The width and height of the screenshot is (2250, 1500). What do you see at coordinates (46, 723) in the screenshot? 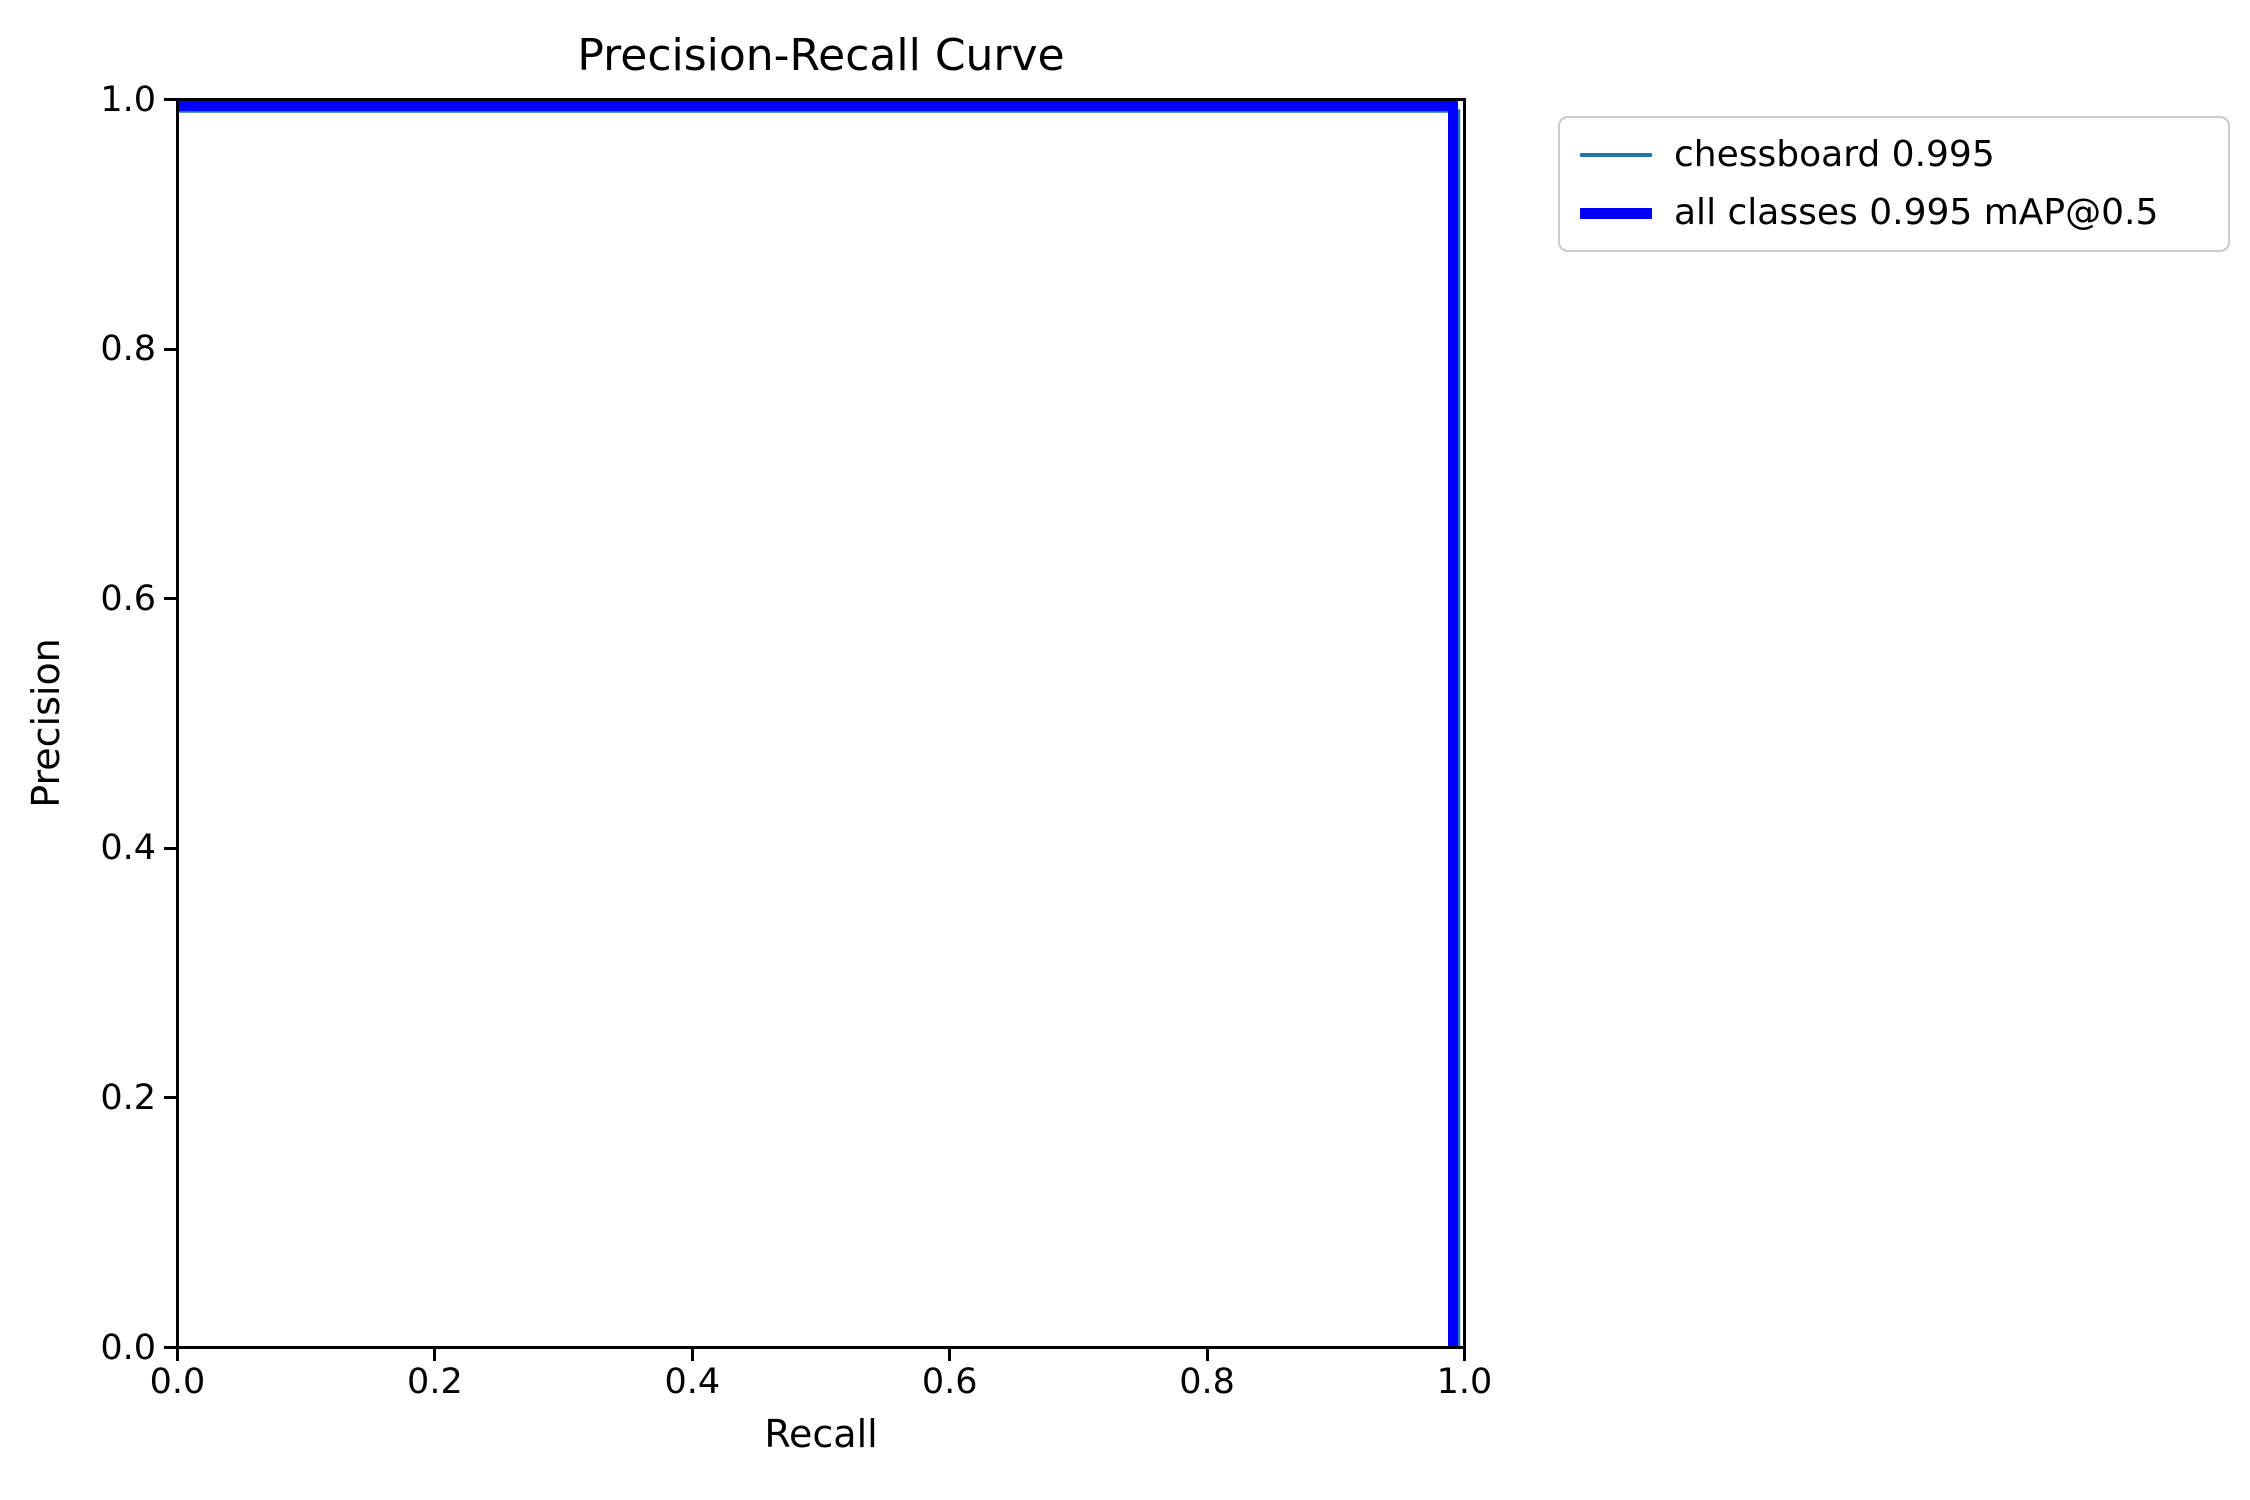
I see `y-axis-label: Precision` at bounding box center [46, 723].